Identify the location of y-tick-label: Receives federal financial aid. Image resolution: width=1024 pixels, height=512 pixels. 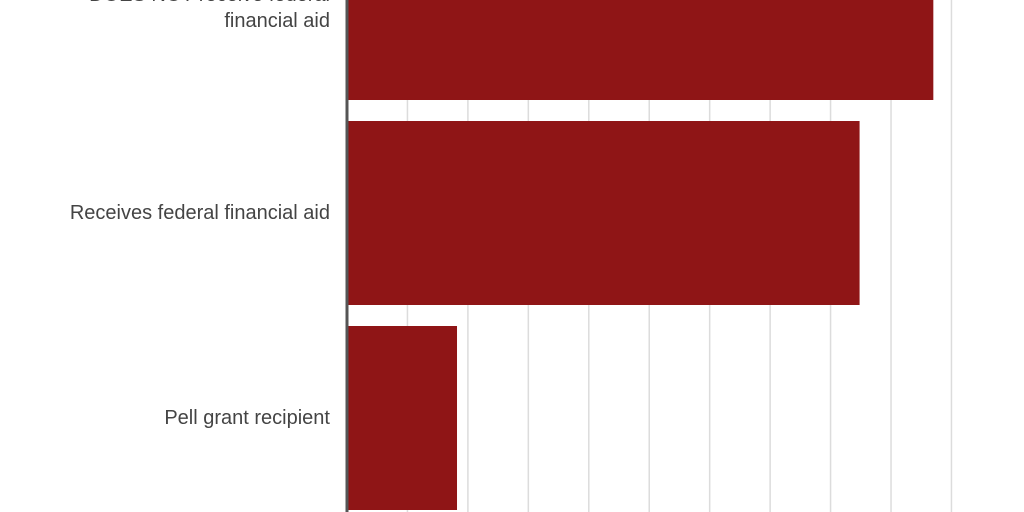
(199, 213).